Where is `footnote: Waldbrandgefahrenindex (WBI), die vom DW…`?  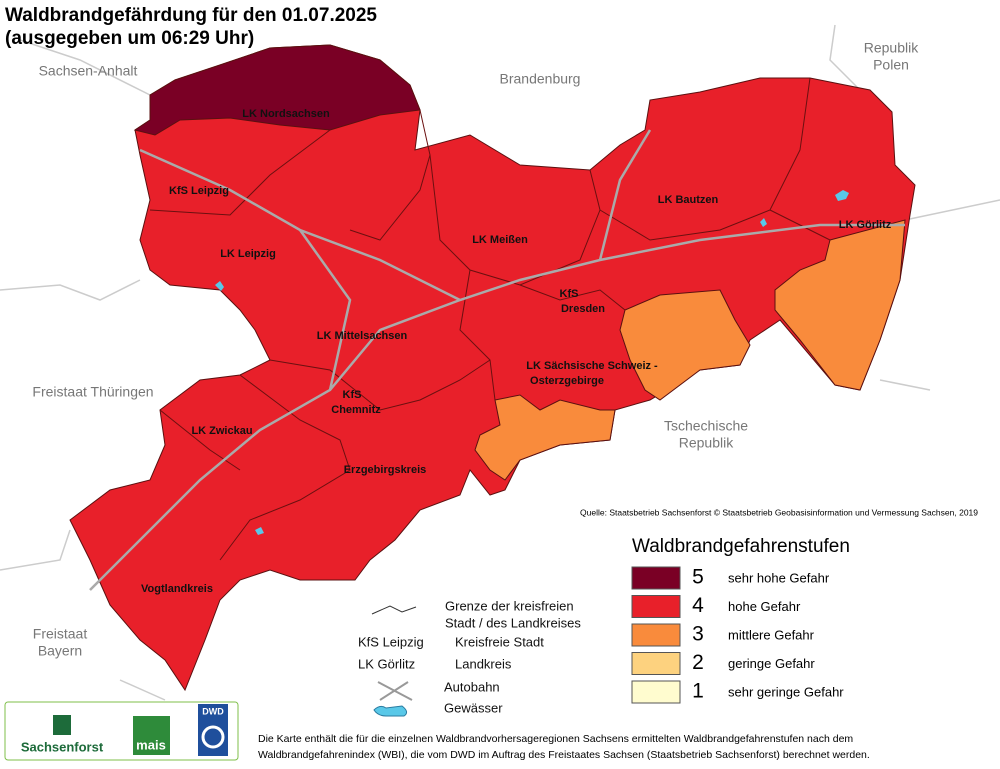 footnote: Waldbrandgefahrenindex (WBI), die vom DW… is located at coordinates (564, 755).